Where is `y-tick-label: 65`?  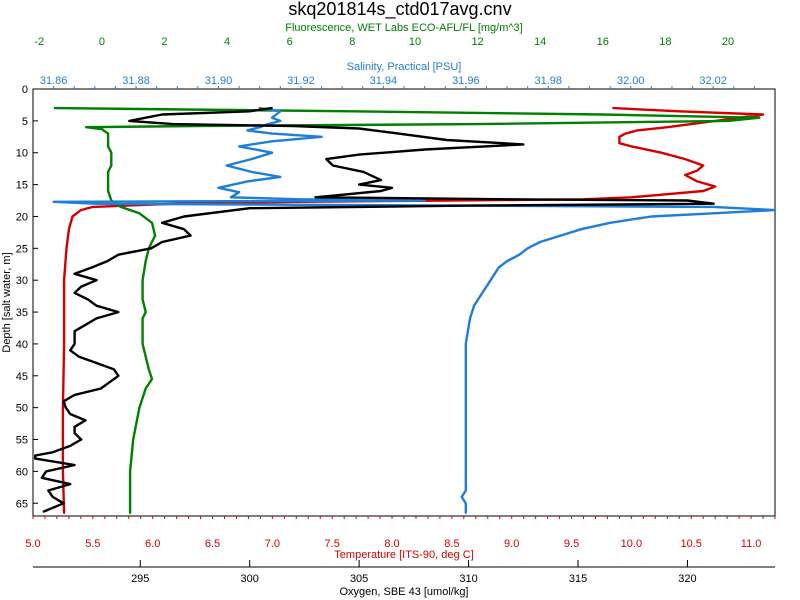
y-tick-label: 65 is located at coordinates (22, 504).